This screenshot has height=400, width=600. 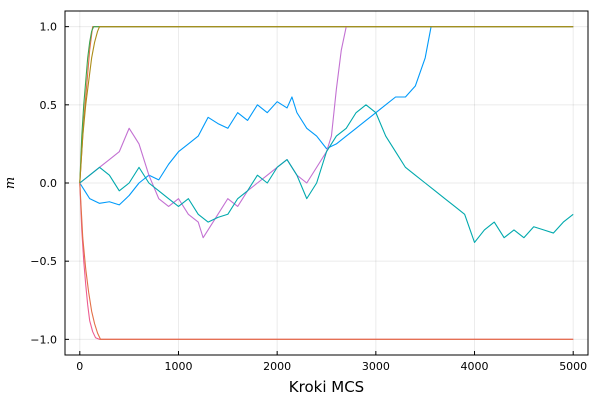 I want to click on x-tick-label: 5000, so click(x=573, y=366).